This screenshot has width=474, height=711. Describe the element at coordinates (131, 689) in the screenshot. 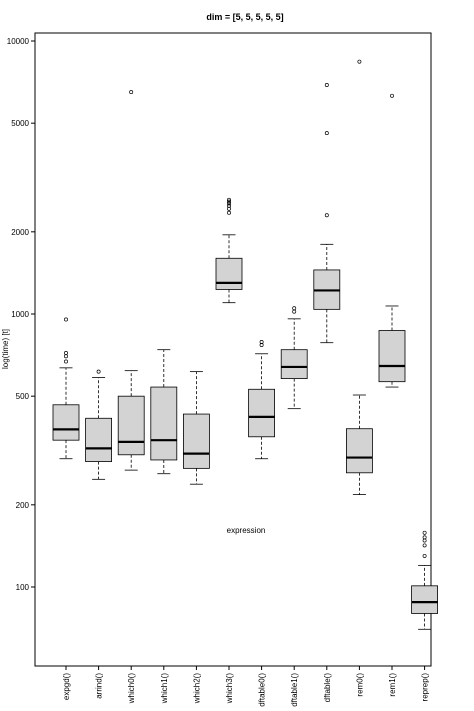

I see `x-tick-label: which0()` at that location.